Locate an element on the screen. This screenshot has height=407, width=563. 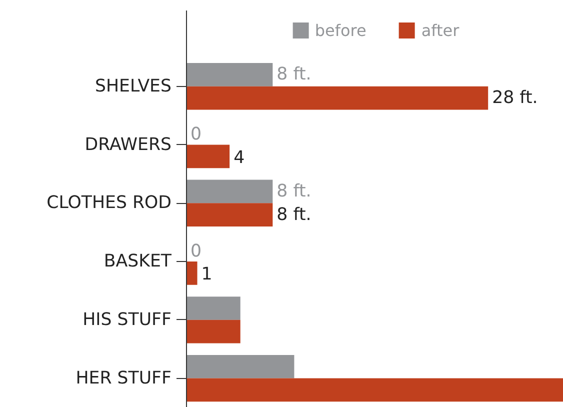
data-label: 28 ft. is located at coordinates (515, 98).